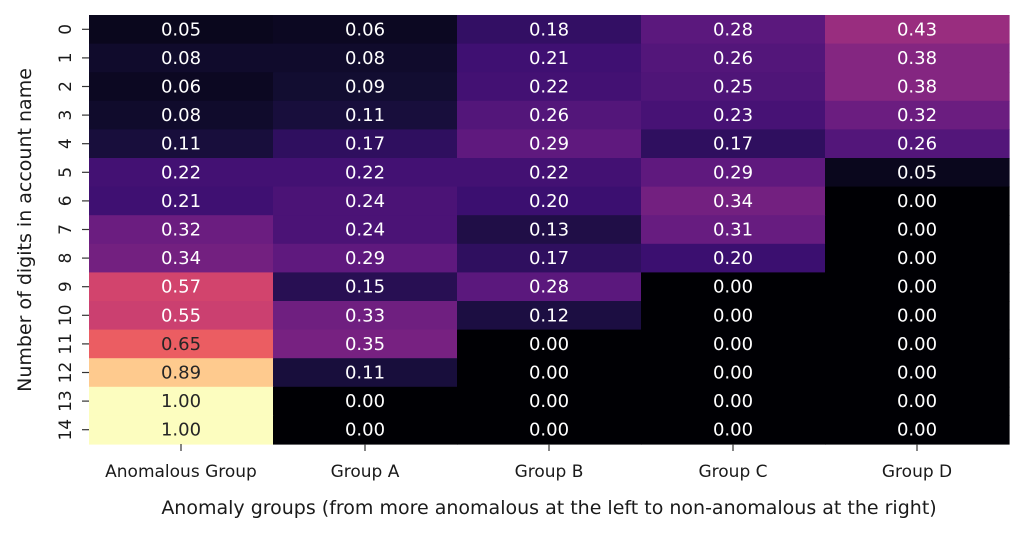 This screenshot has width=1023, height=536. What do you see at coordinates (181, 115) in the screenshot?
I see `cell-value-label: 0.08` at bounding box center [181, 115].